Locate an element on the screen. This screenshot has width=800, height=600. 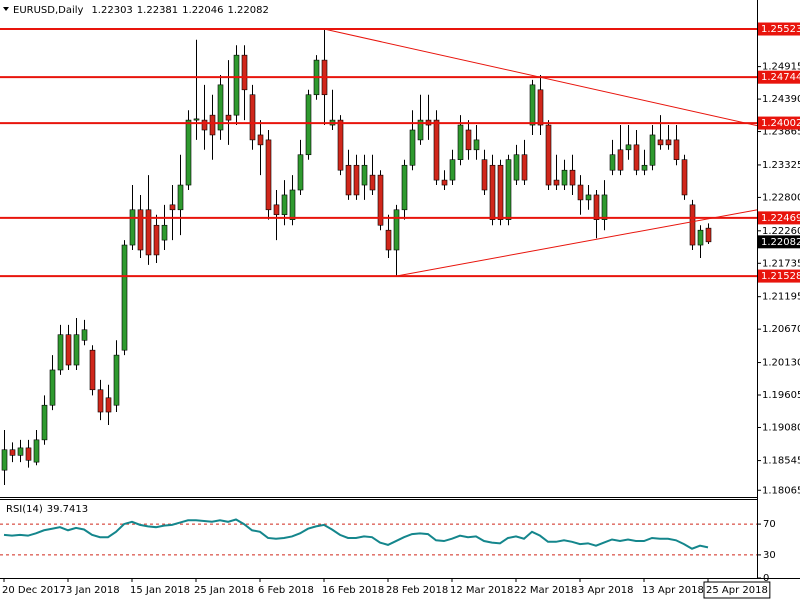
x-tick-label: 25 Apr 2018 is located at coordinates (737, 590).